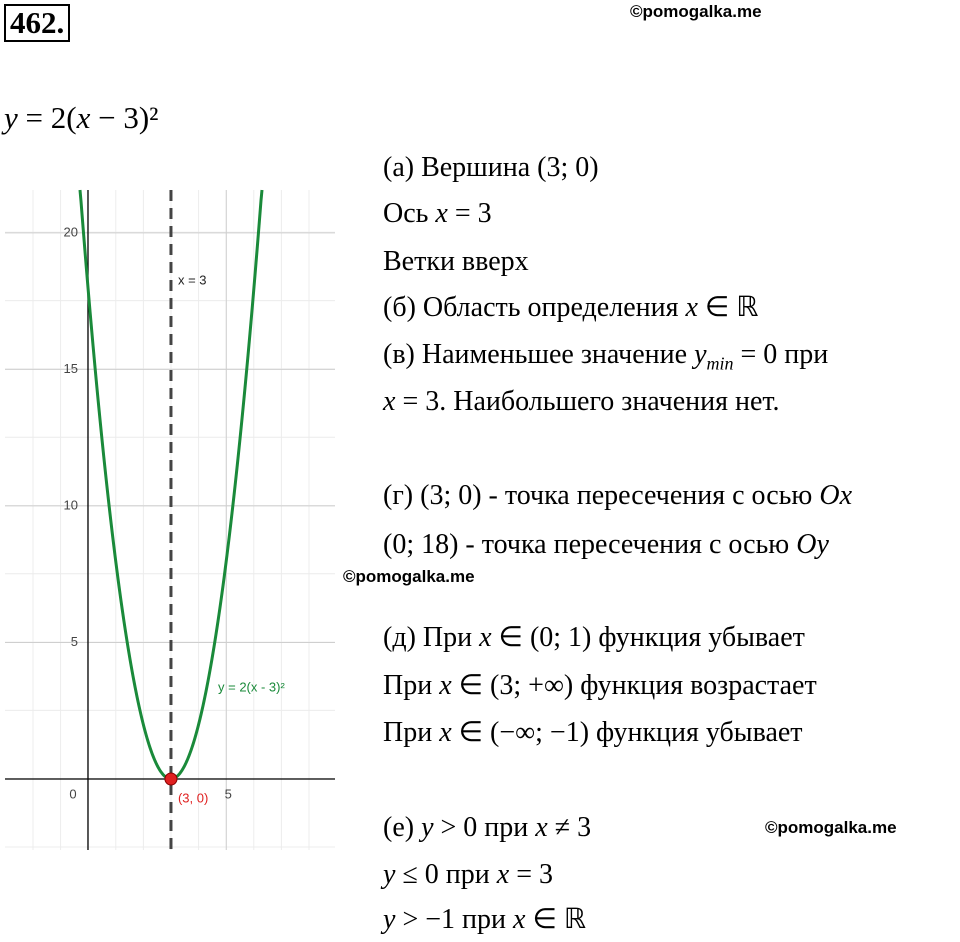 The width and height of the screenshot is (960, 942). I want to click on text-line: (в) Наименьшее значение ymin = 0 при, so click(605, 359).